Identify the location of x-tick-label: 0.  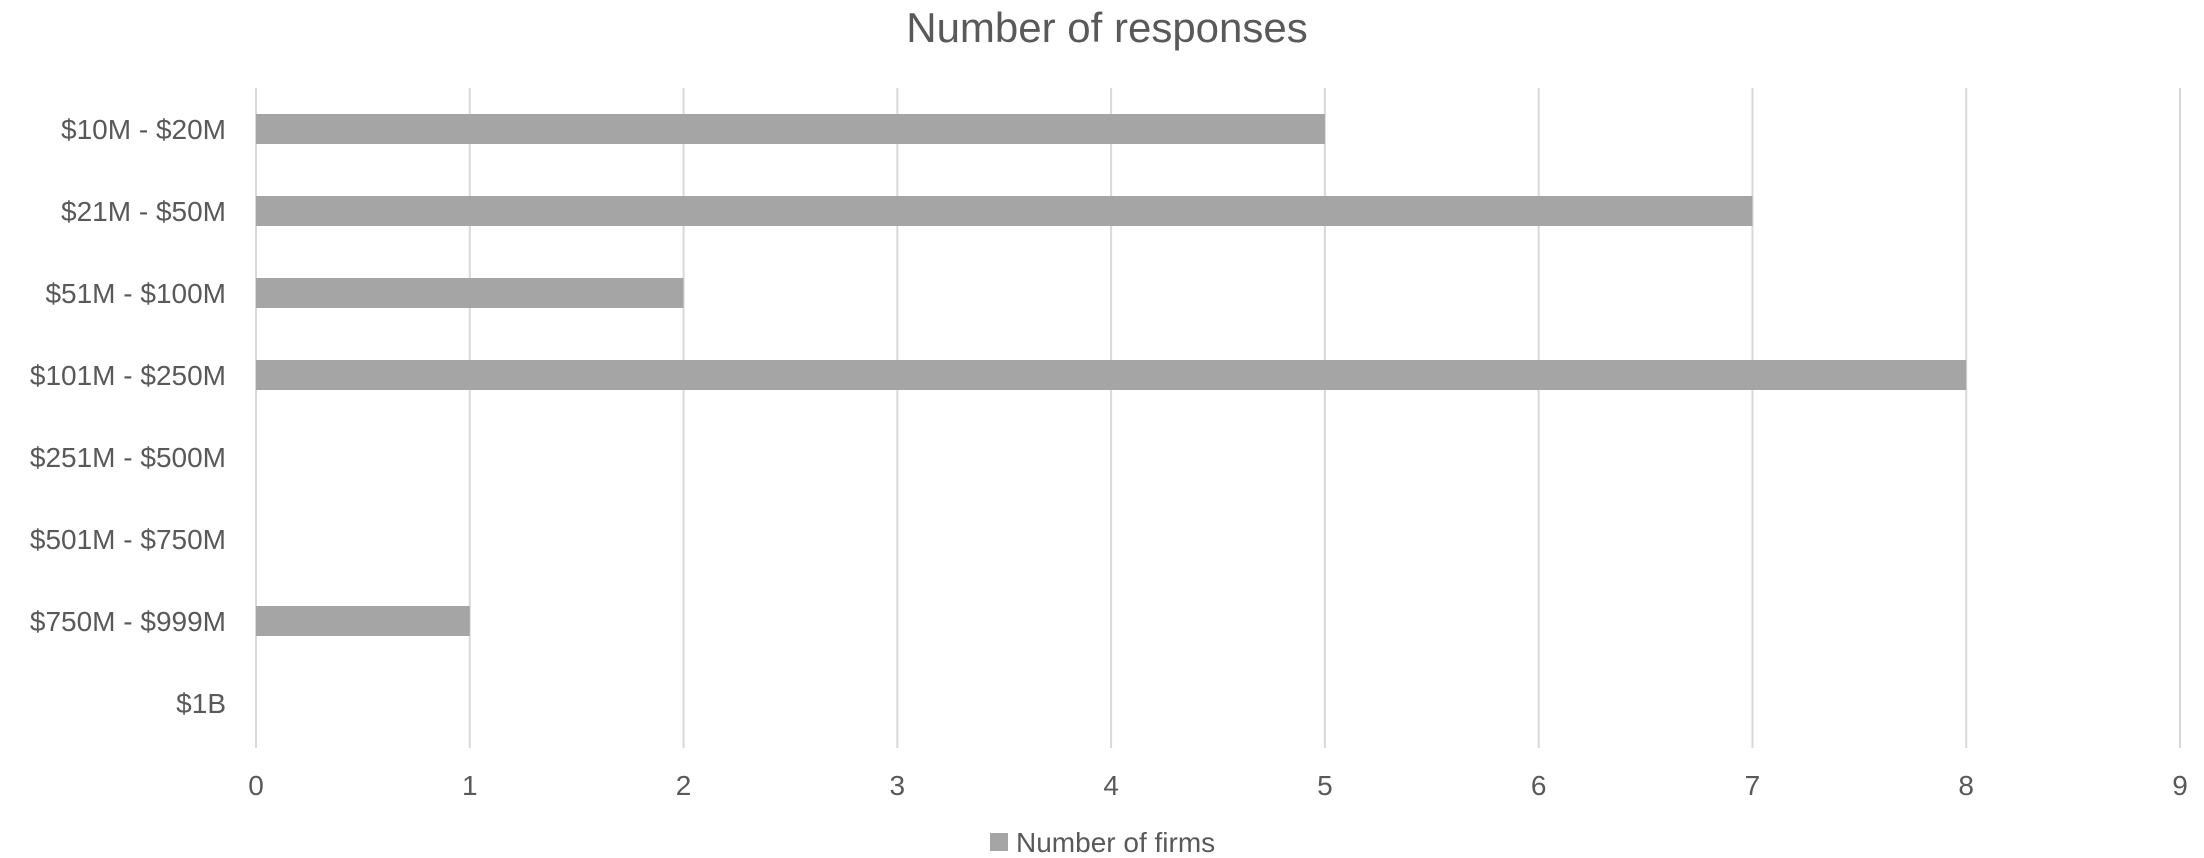
(256, 785).